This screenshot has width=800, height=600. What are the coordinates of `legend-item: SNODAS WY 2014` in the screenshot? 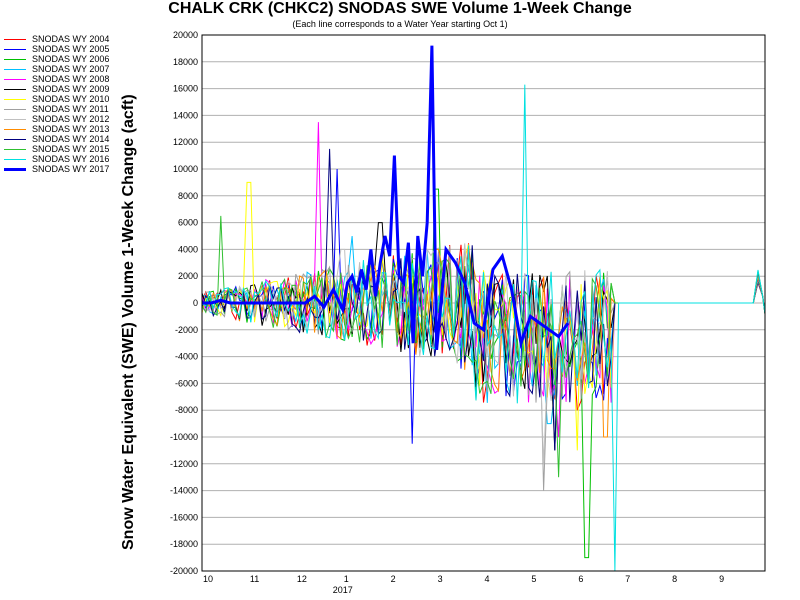 It's located at (74, 139).